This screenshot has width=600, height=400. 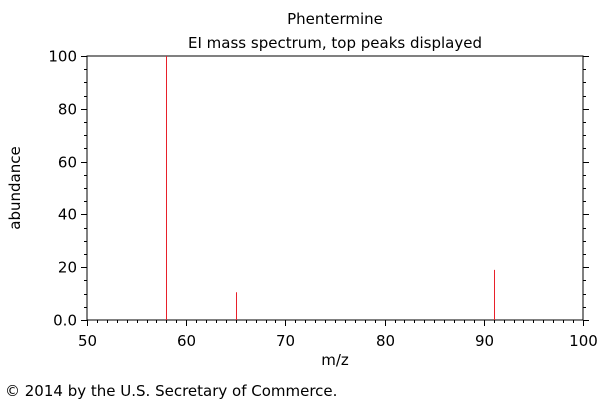 I want to click on y-tick-label: 80, so click(x=67, y=110).